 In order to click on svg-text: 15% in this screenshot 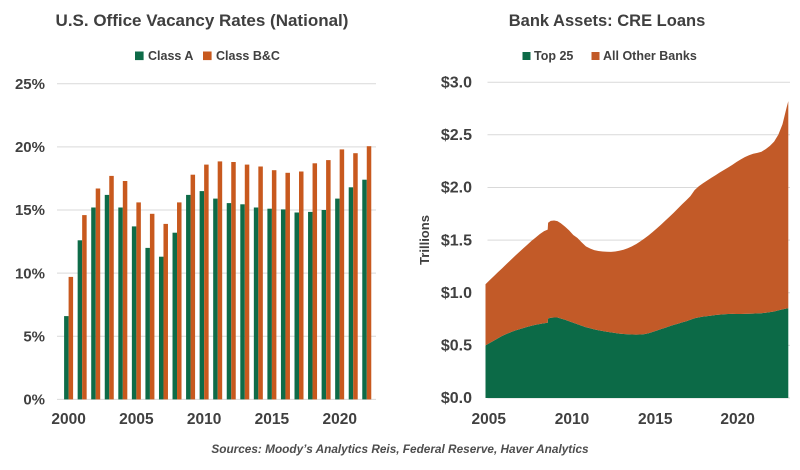, I will do `click(30, 210)`.